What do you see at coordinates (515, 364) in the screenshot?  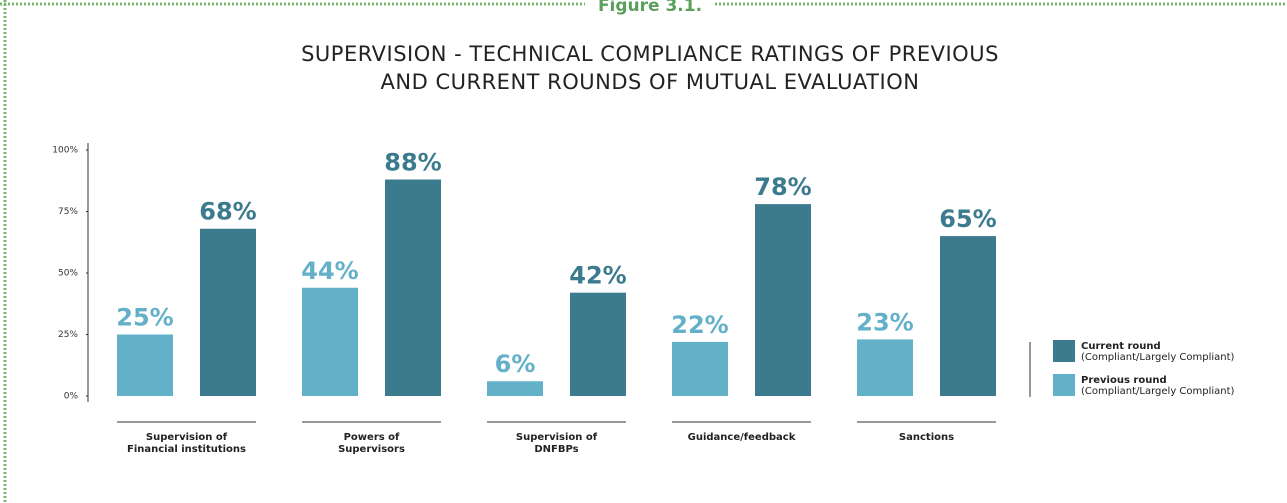 I see `data-label: 6%` at bounding box center [515, 364].